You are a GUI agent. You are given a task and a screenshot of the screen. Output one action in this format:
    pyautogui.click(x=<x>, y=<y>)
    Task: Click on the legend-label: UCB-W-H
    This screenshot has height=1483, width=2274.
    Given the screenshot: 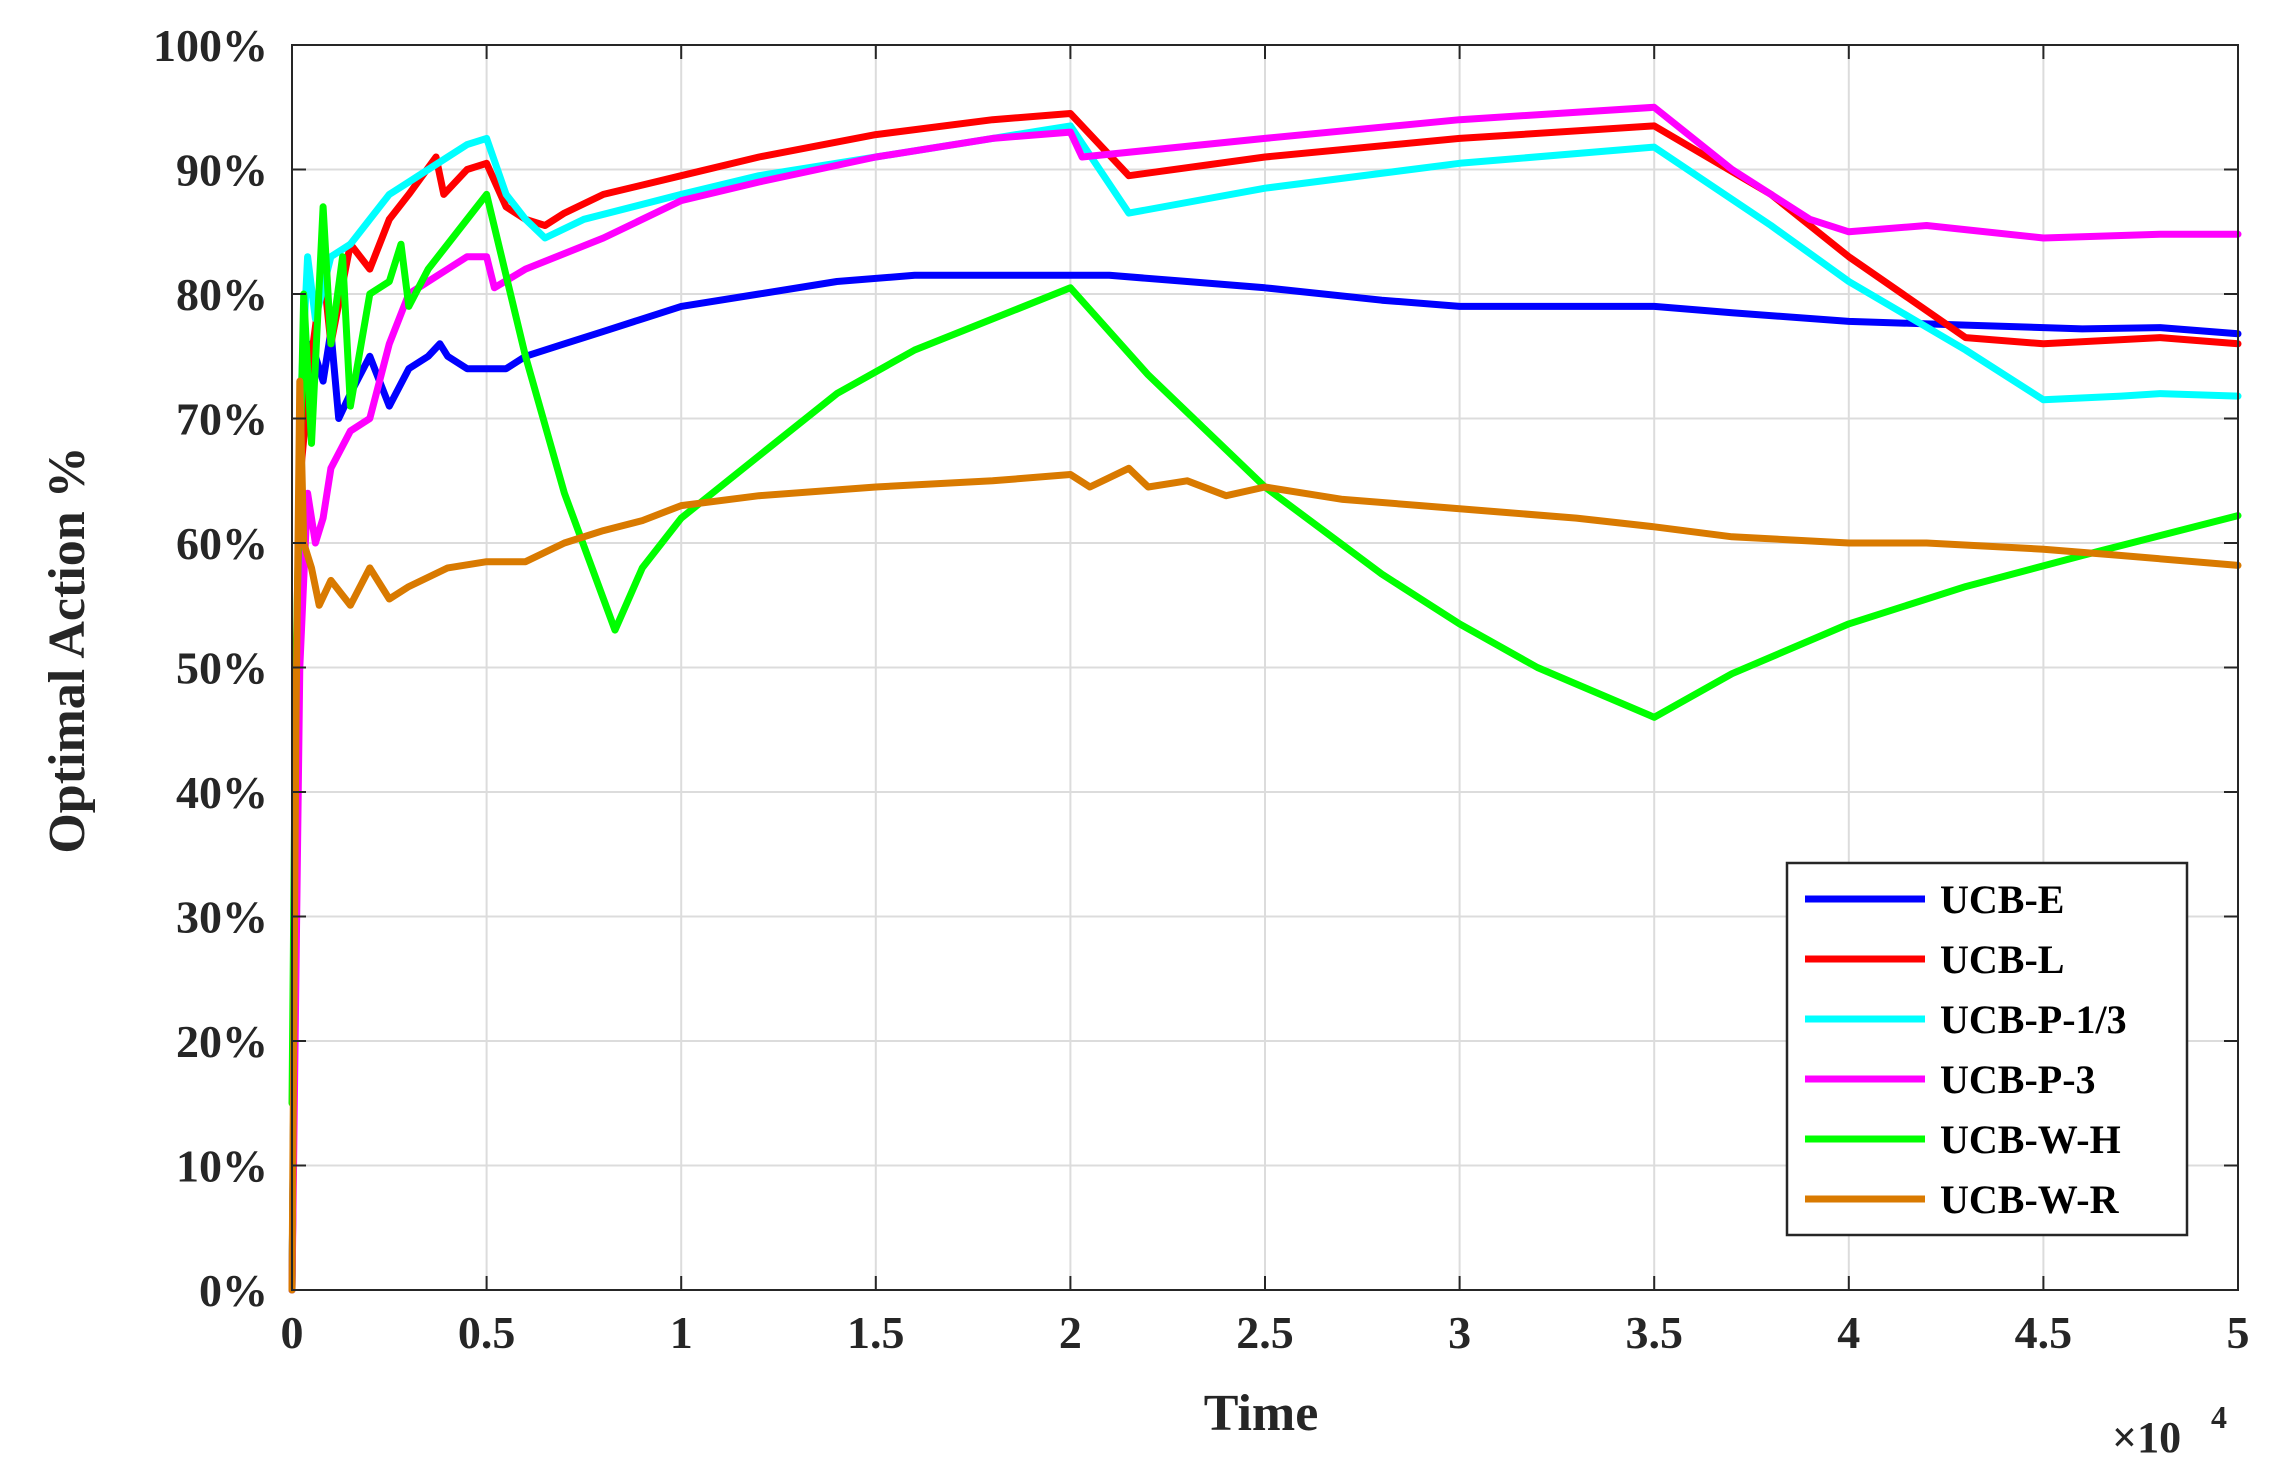 What is the action you would take?
    pyautogui.click(x=2030, y=1139)
    